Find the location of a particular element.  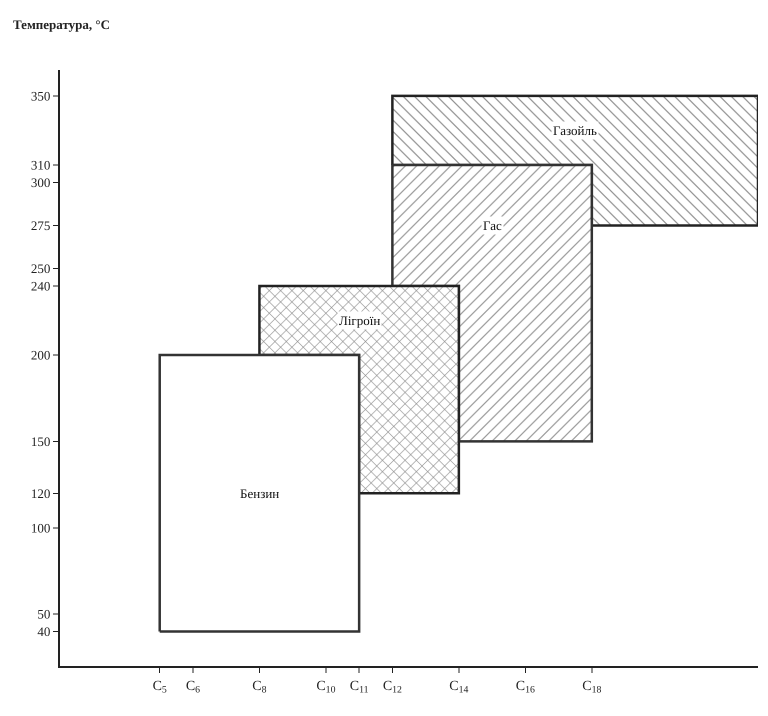

x-tick-label: C$_{10}$ is located at coordinates (326, 687).